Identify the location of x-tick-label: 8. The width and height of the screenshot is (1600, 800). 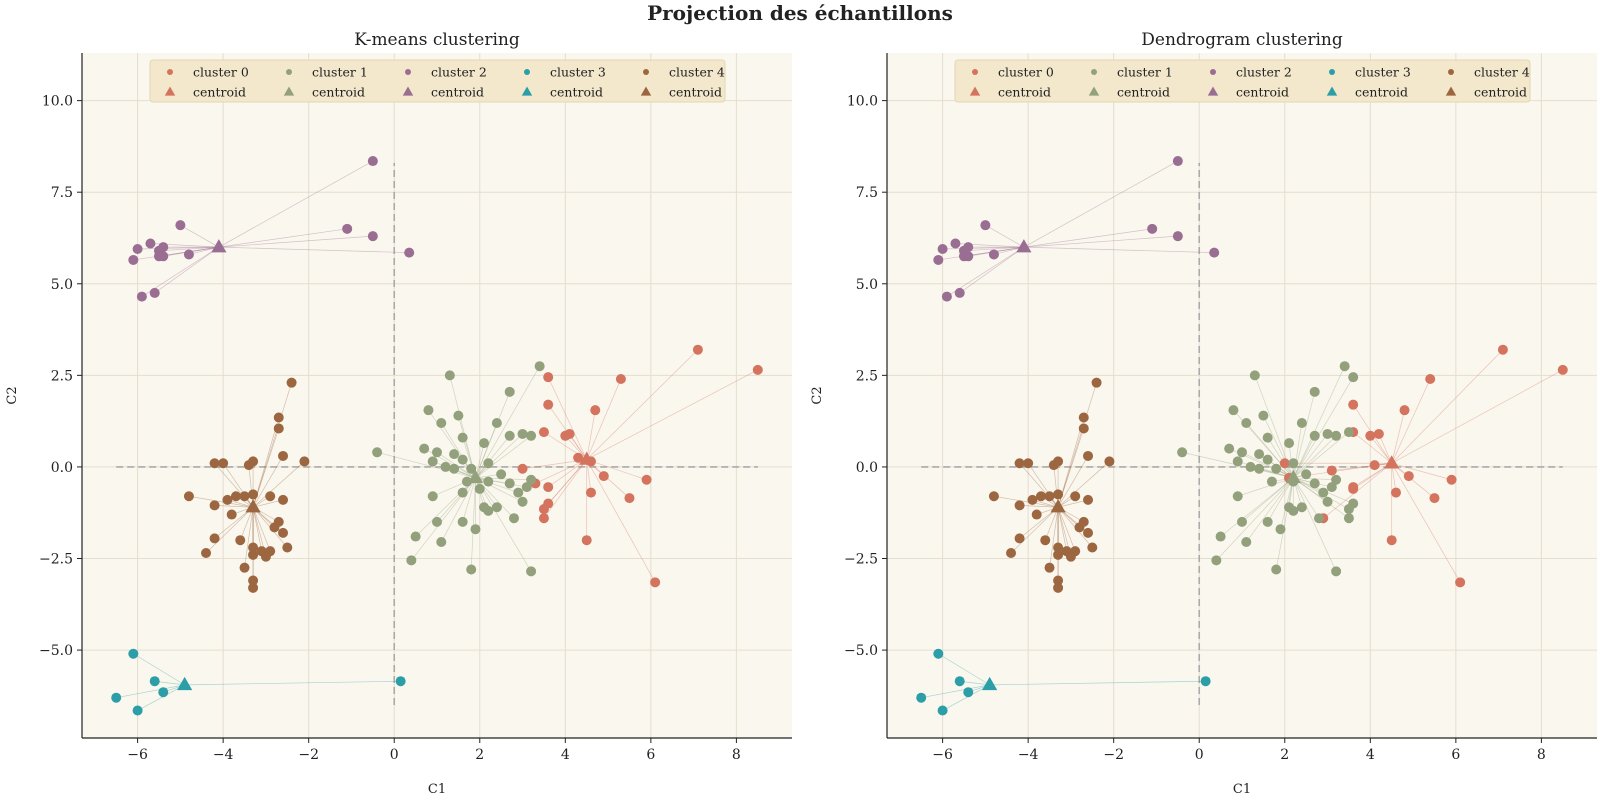
(1541, 755).